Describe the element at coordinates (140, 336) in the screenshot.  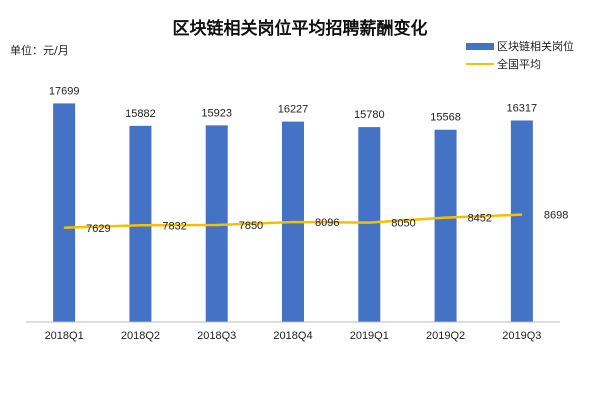
I see `x-tick-label: 2018Q2` at that location.